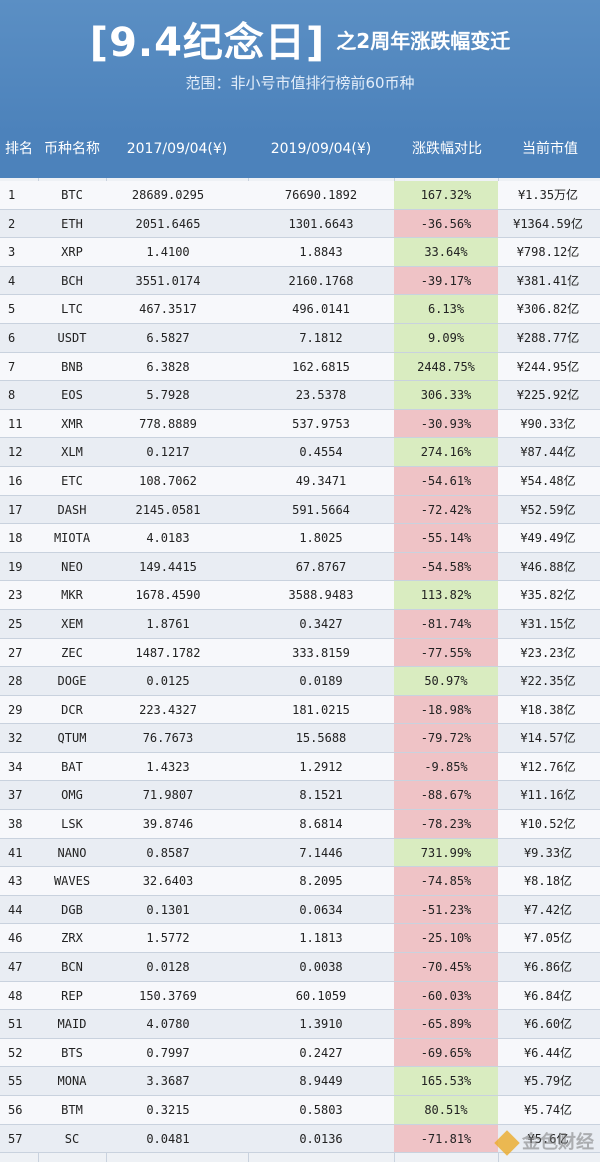 This screenshot has width=600, height=1162. What do you see at coordinates (300, 967) in the screenshot?
I see `table-row: 47 BCN 0.0128 0.0038 -70.45% ¥6.86亿` at bounding box center [300, 967].